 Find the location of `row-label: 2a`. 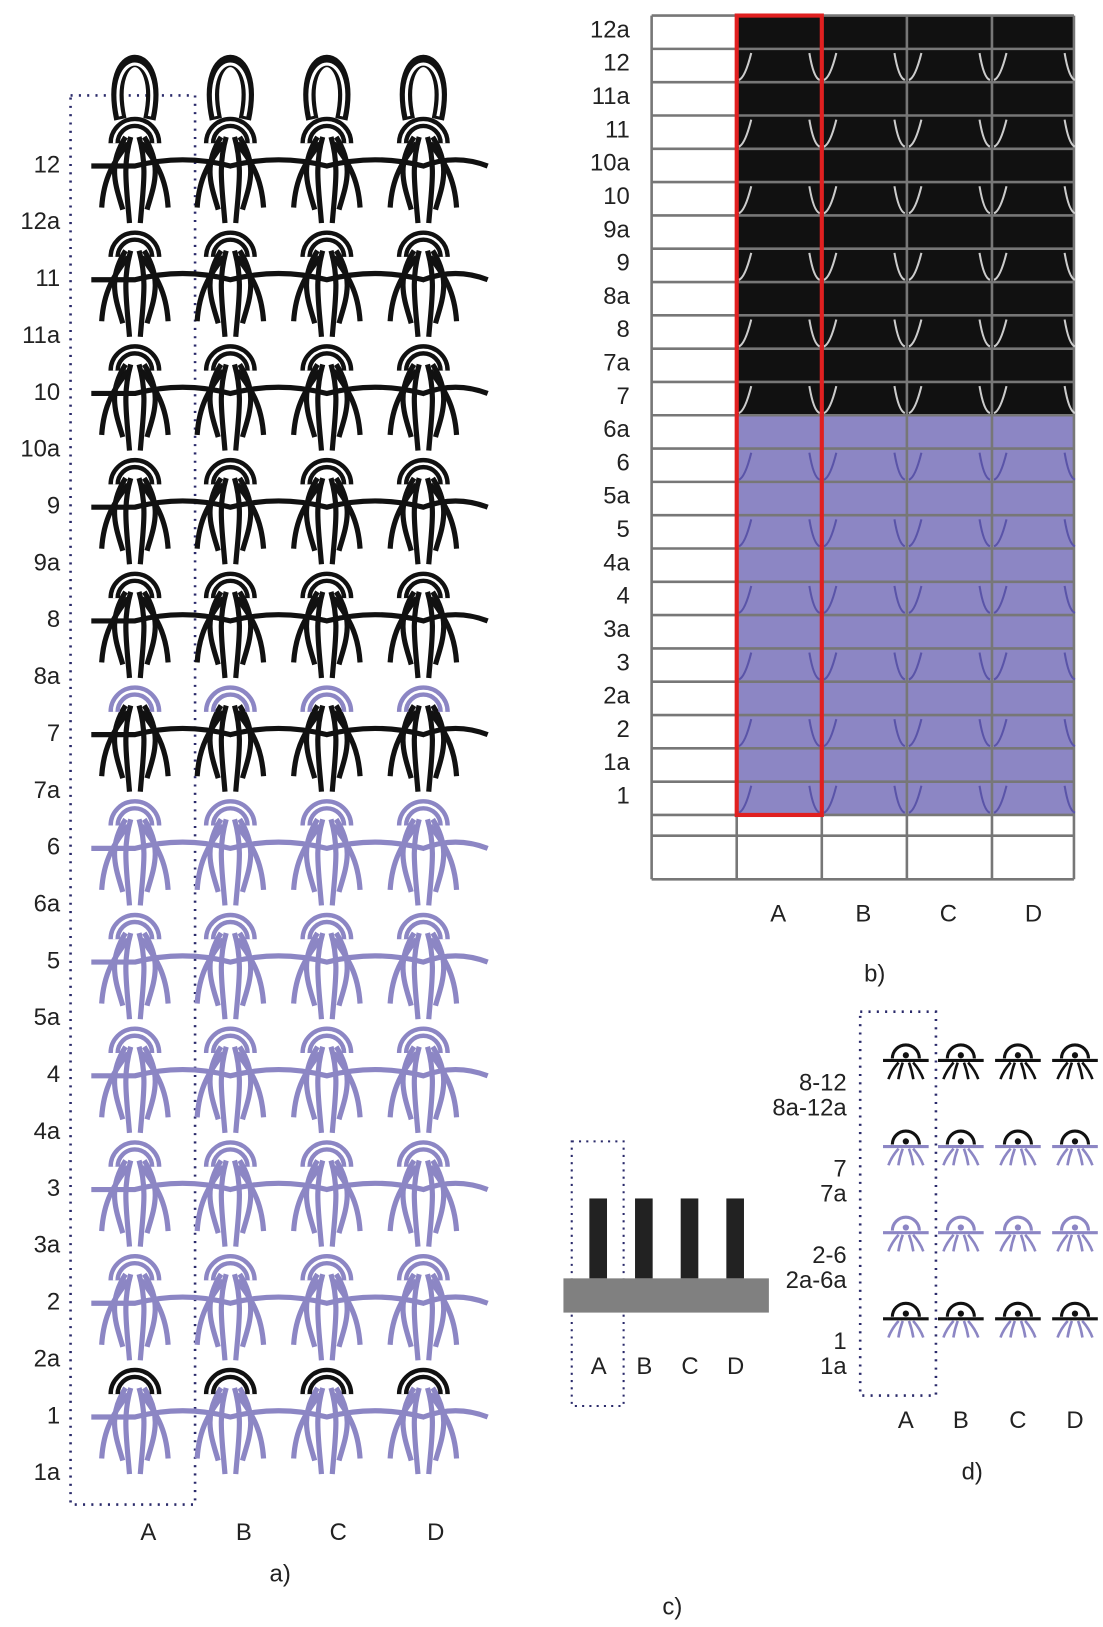

row-label: 2a is located at coordinates (616, 696).